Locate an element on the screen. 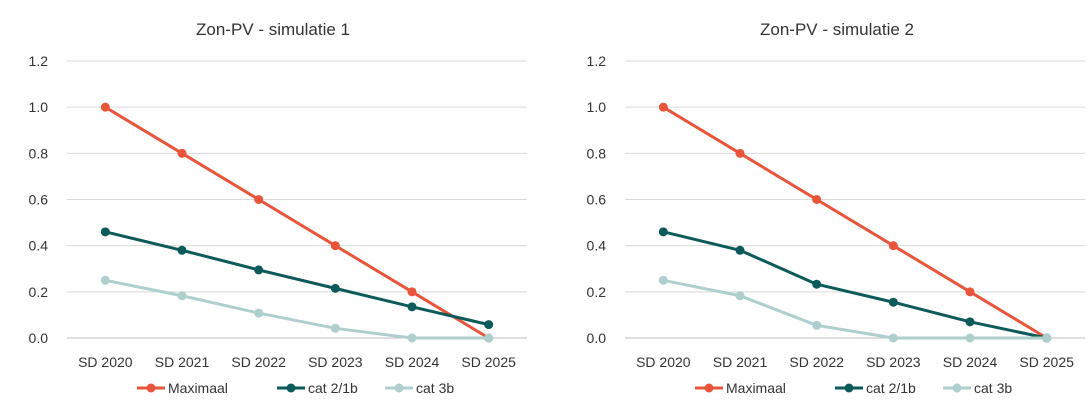 The width and height of the screenshot is (1087, 413). chart-title: Zon-PV - simulatie 1 is located at coordinates (273, 29).